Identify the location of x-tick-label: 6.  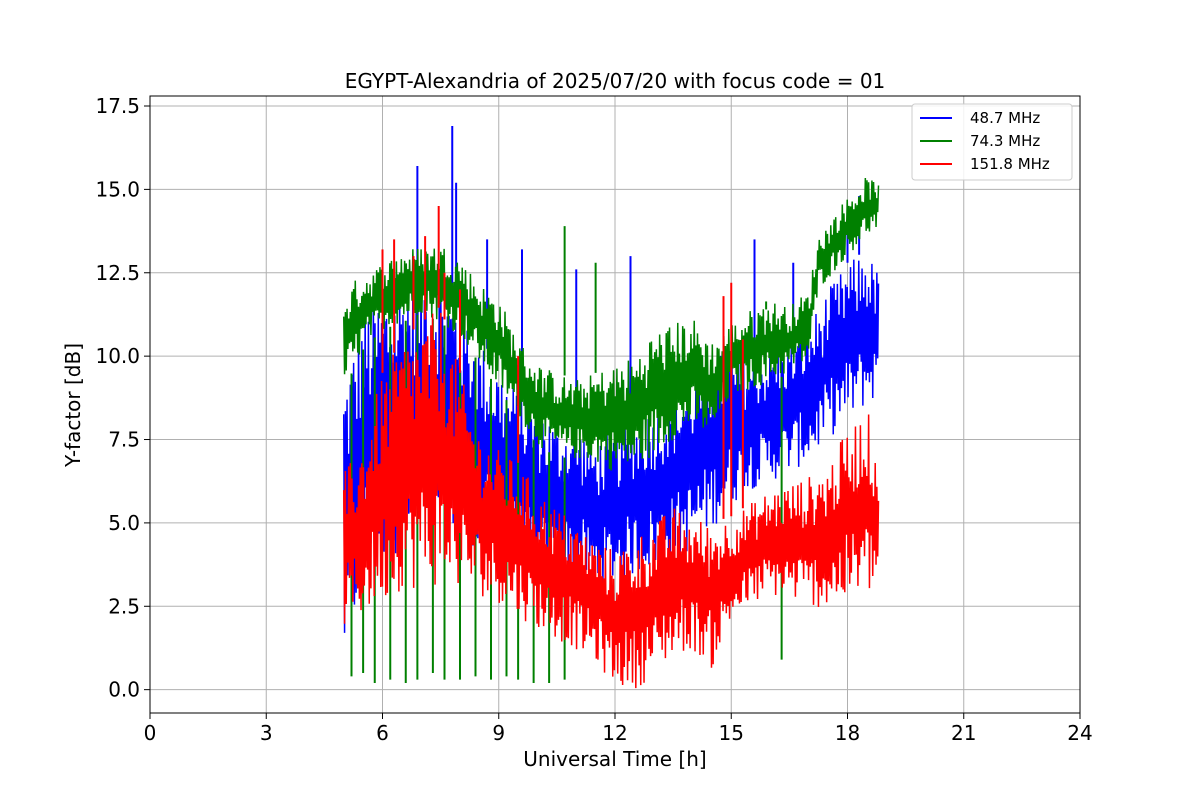
(382, 733).